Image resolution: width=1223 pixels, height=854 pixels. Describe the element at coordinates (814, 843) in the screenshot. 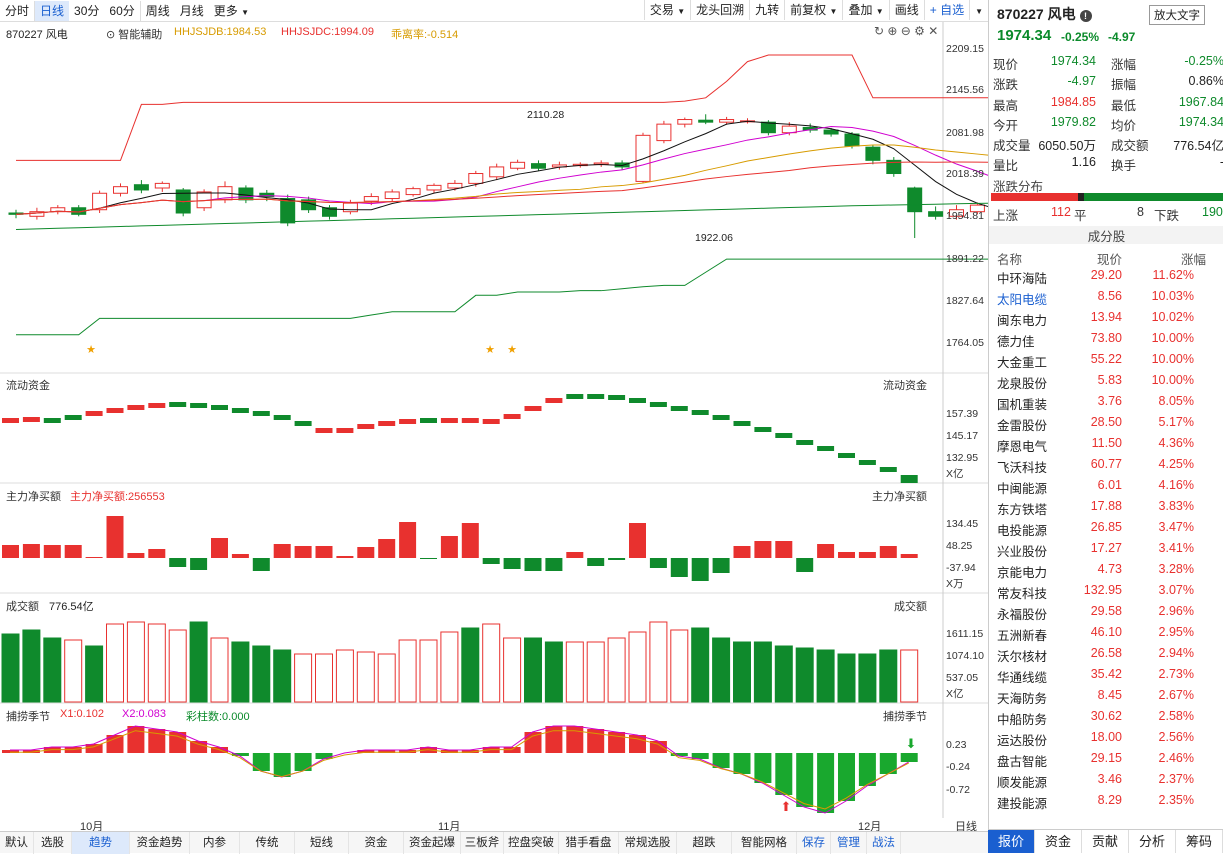

I see `bottom-tab: 保存` at that location.